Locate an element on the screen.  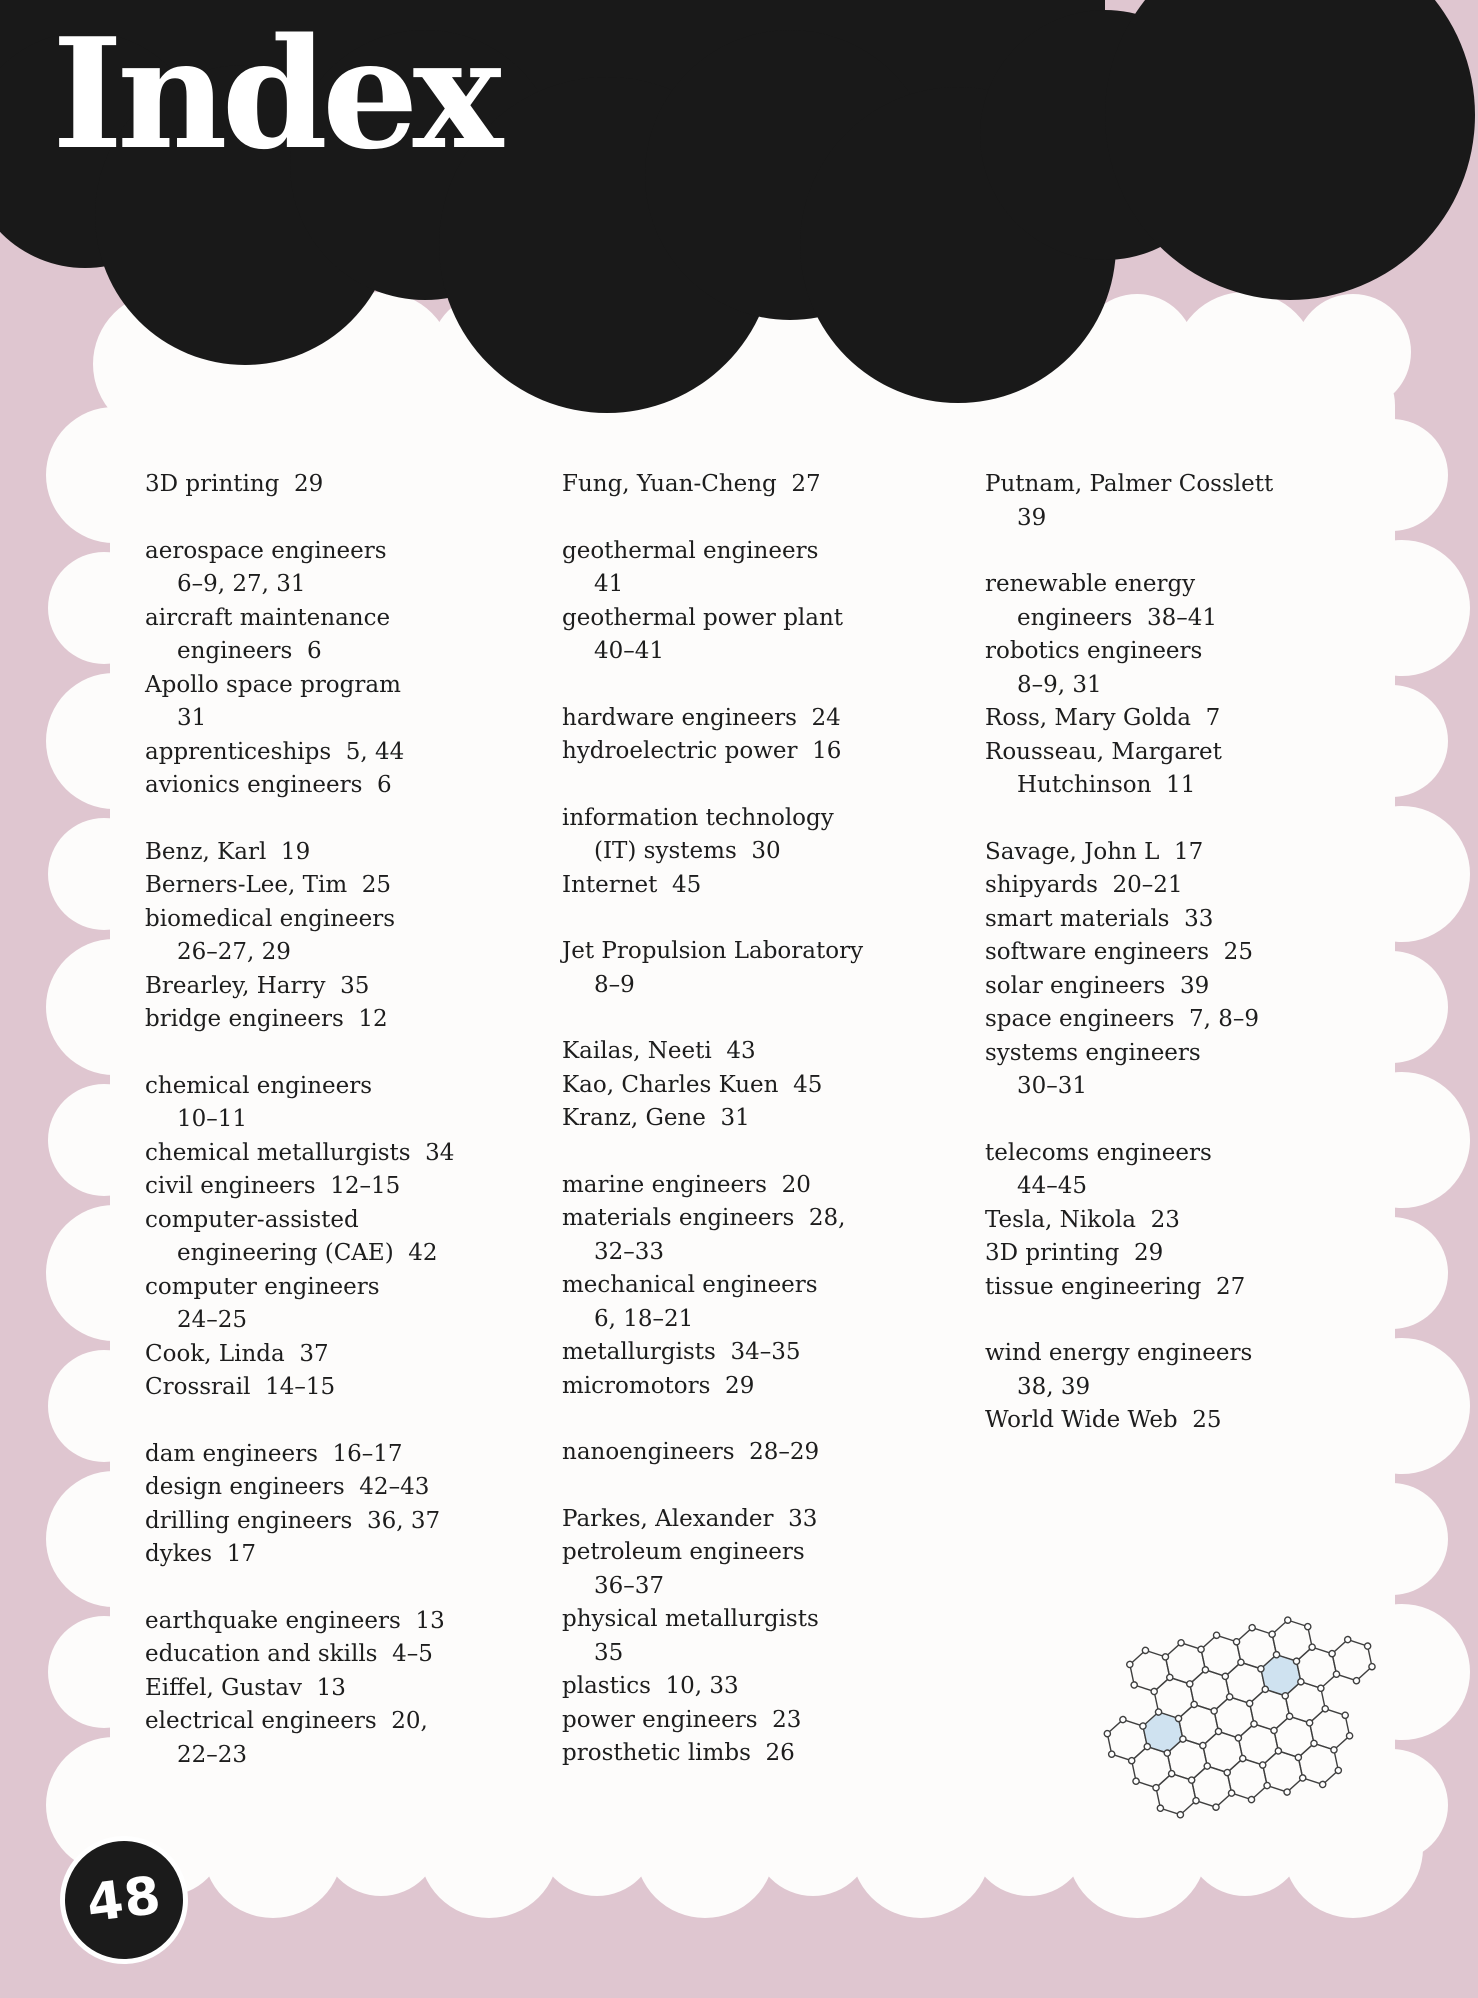
index-entry-line: 26–27, 29 is located at coordinates (234, 952).